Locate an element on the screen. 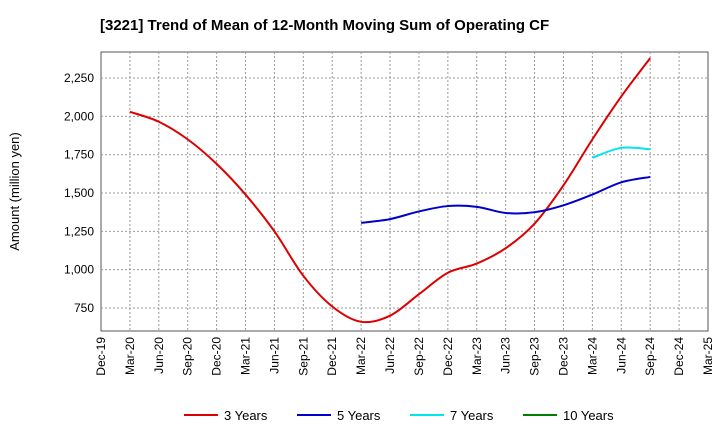  y-tick-label: 1,500 is located at coordinates (79, 193).